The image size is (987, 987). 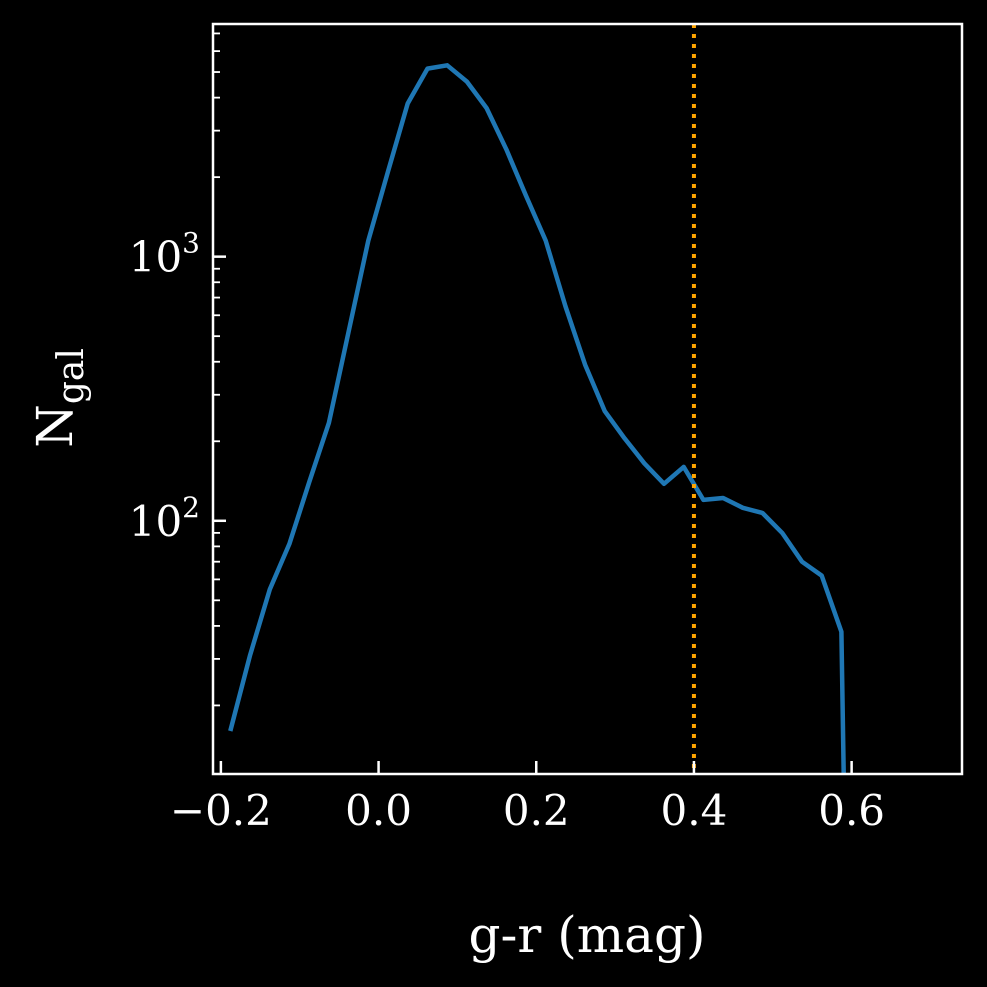 What do you see at coordinates (221, 810) in the screenshot?
I see `x-tick-label: −0.2` at bounding box center [221, 810].